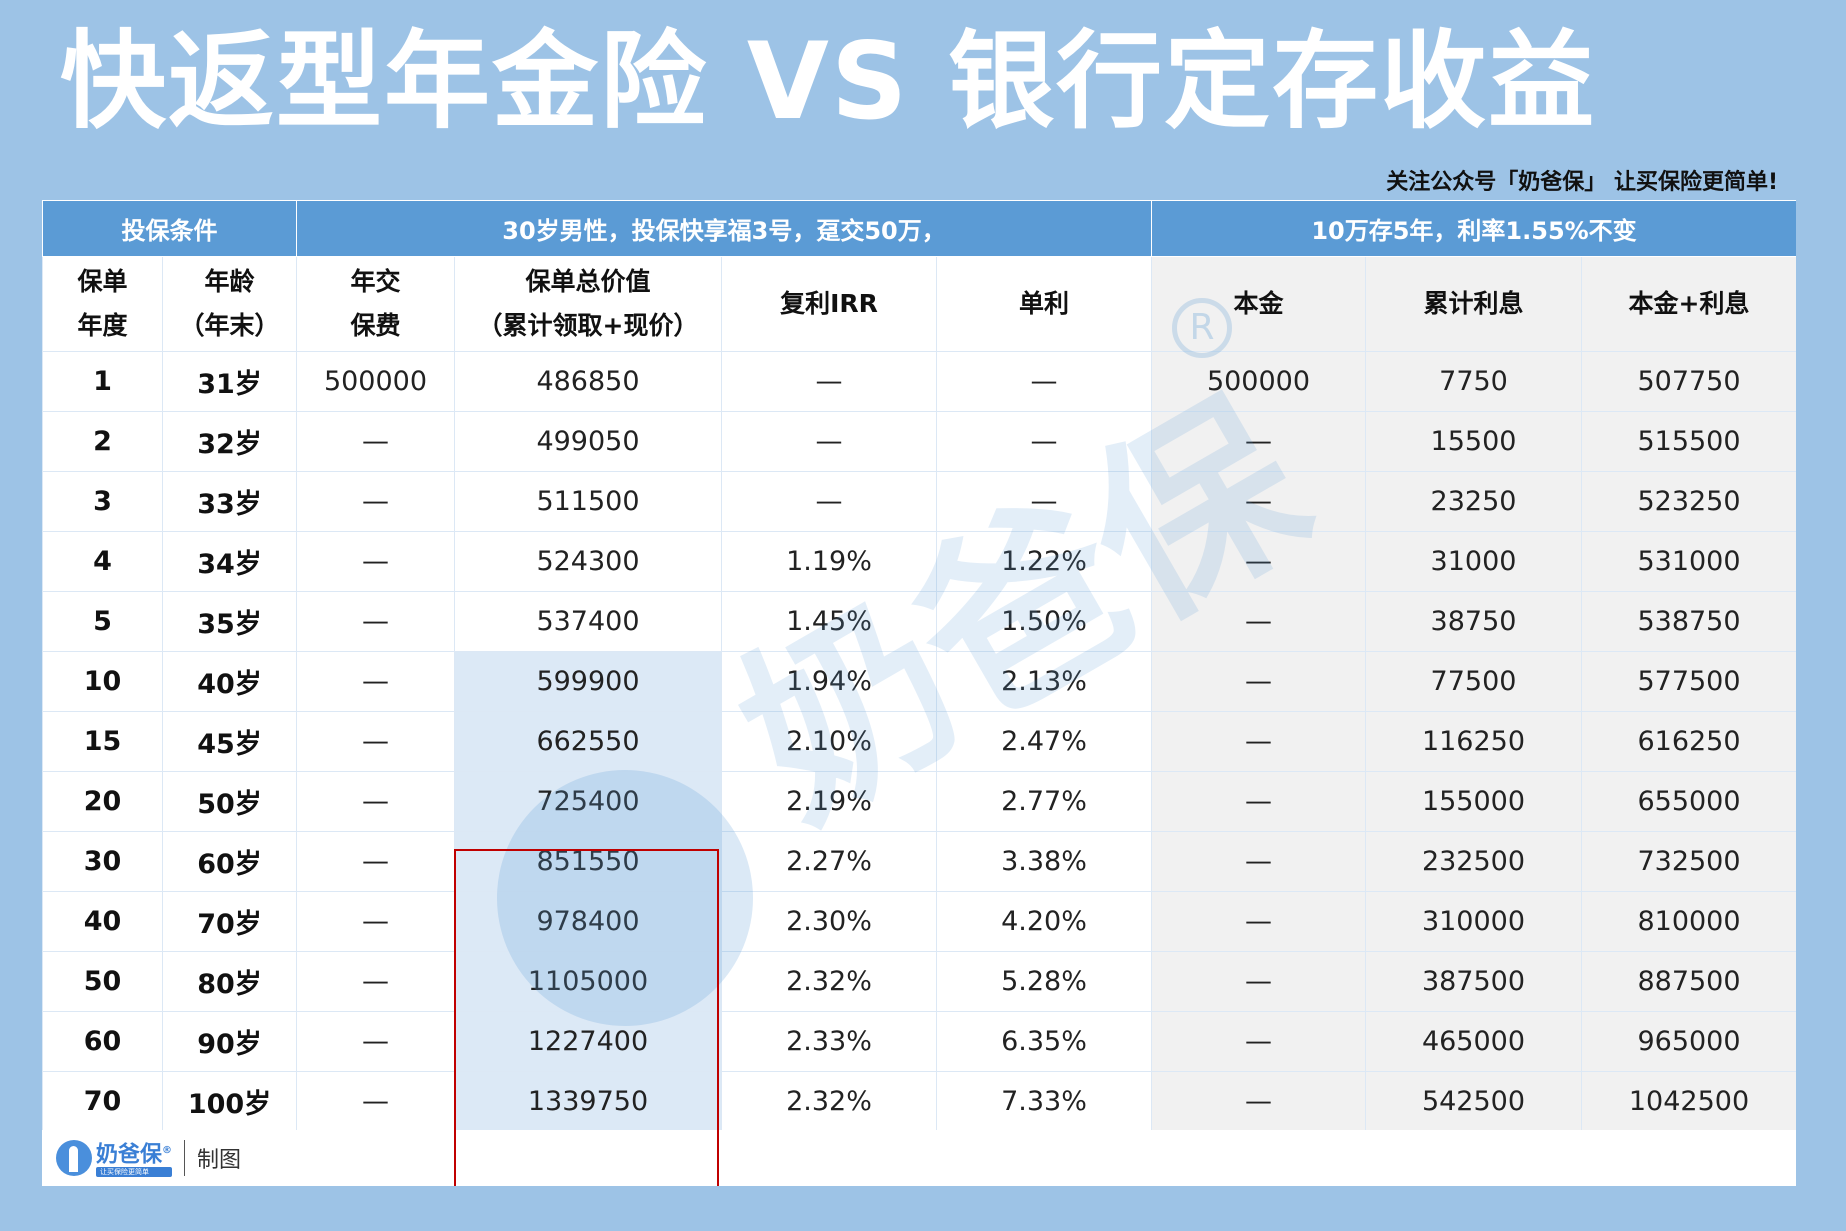 This screenshot has width=1846, height=1231. Describe the element at coordinates (829, 801) in the screenshot. I see `table-cell: 2.19%` at that location.